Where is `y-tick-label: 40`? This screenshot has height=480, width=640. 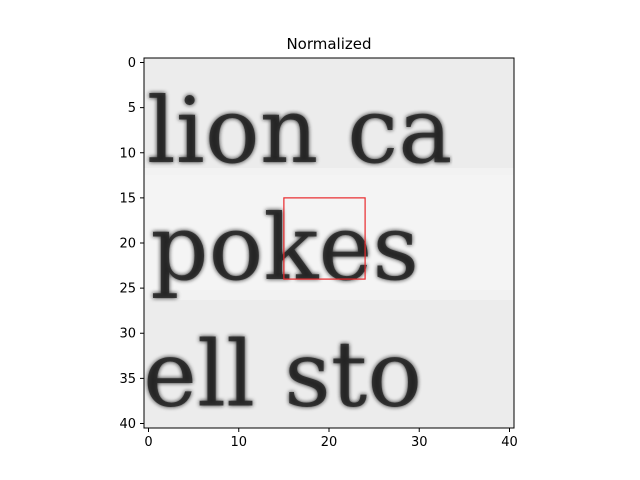 y-tick-label: 40 is located at coordinates (127, 424).